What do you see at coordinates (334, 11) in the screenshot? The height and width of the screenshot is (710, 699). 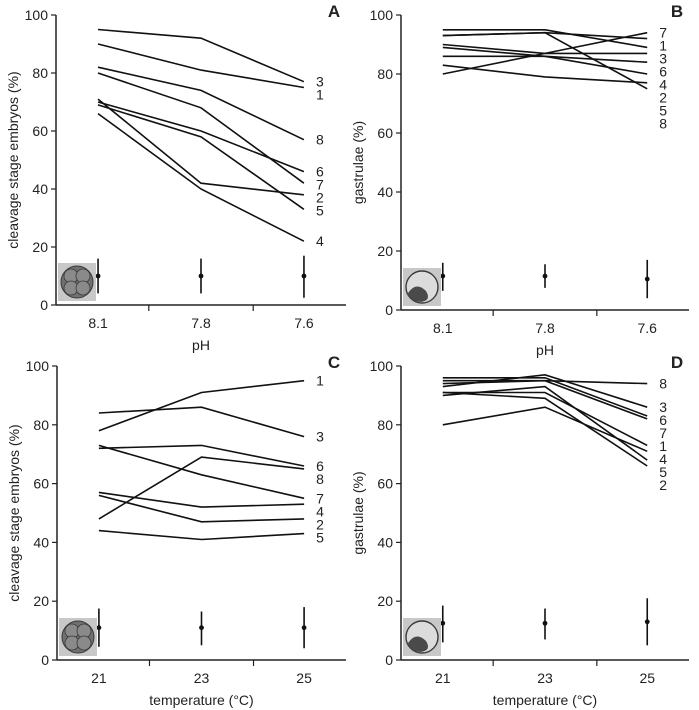 I see `panel-letter: A` at bounding box center [334, 11].